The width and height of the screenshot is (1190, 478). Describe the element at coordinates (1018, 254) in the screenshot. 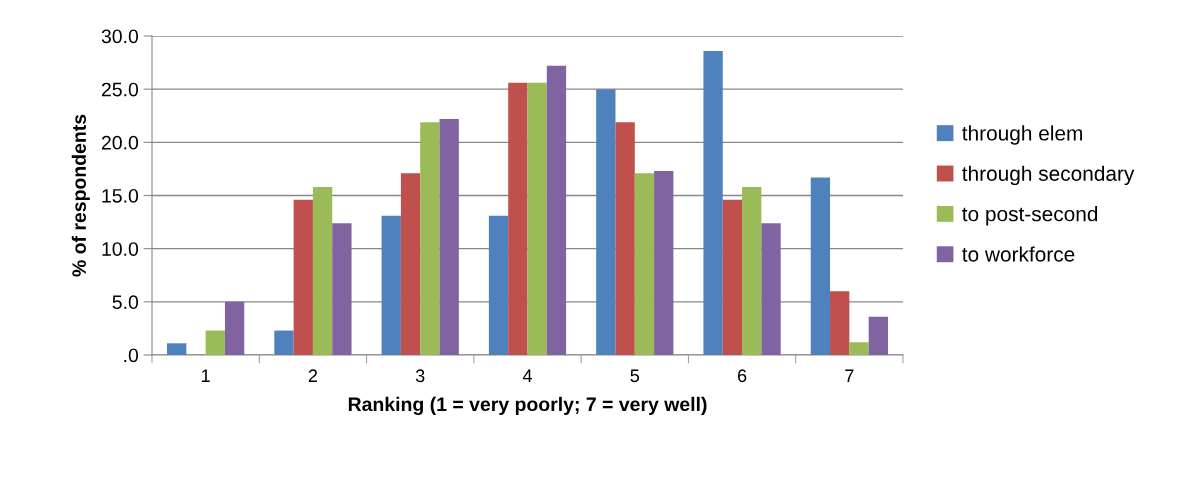

I see `legend-label: to workforce` at that location.